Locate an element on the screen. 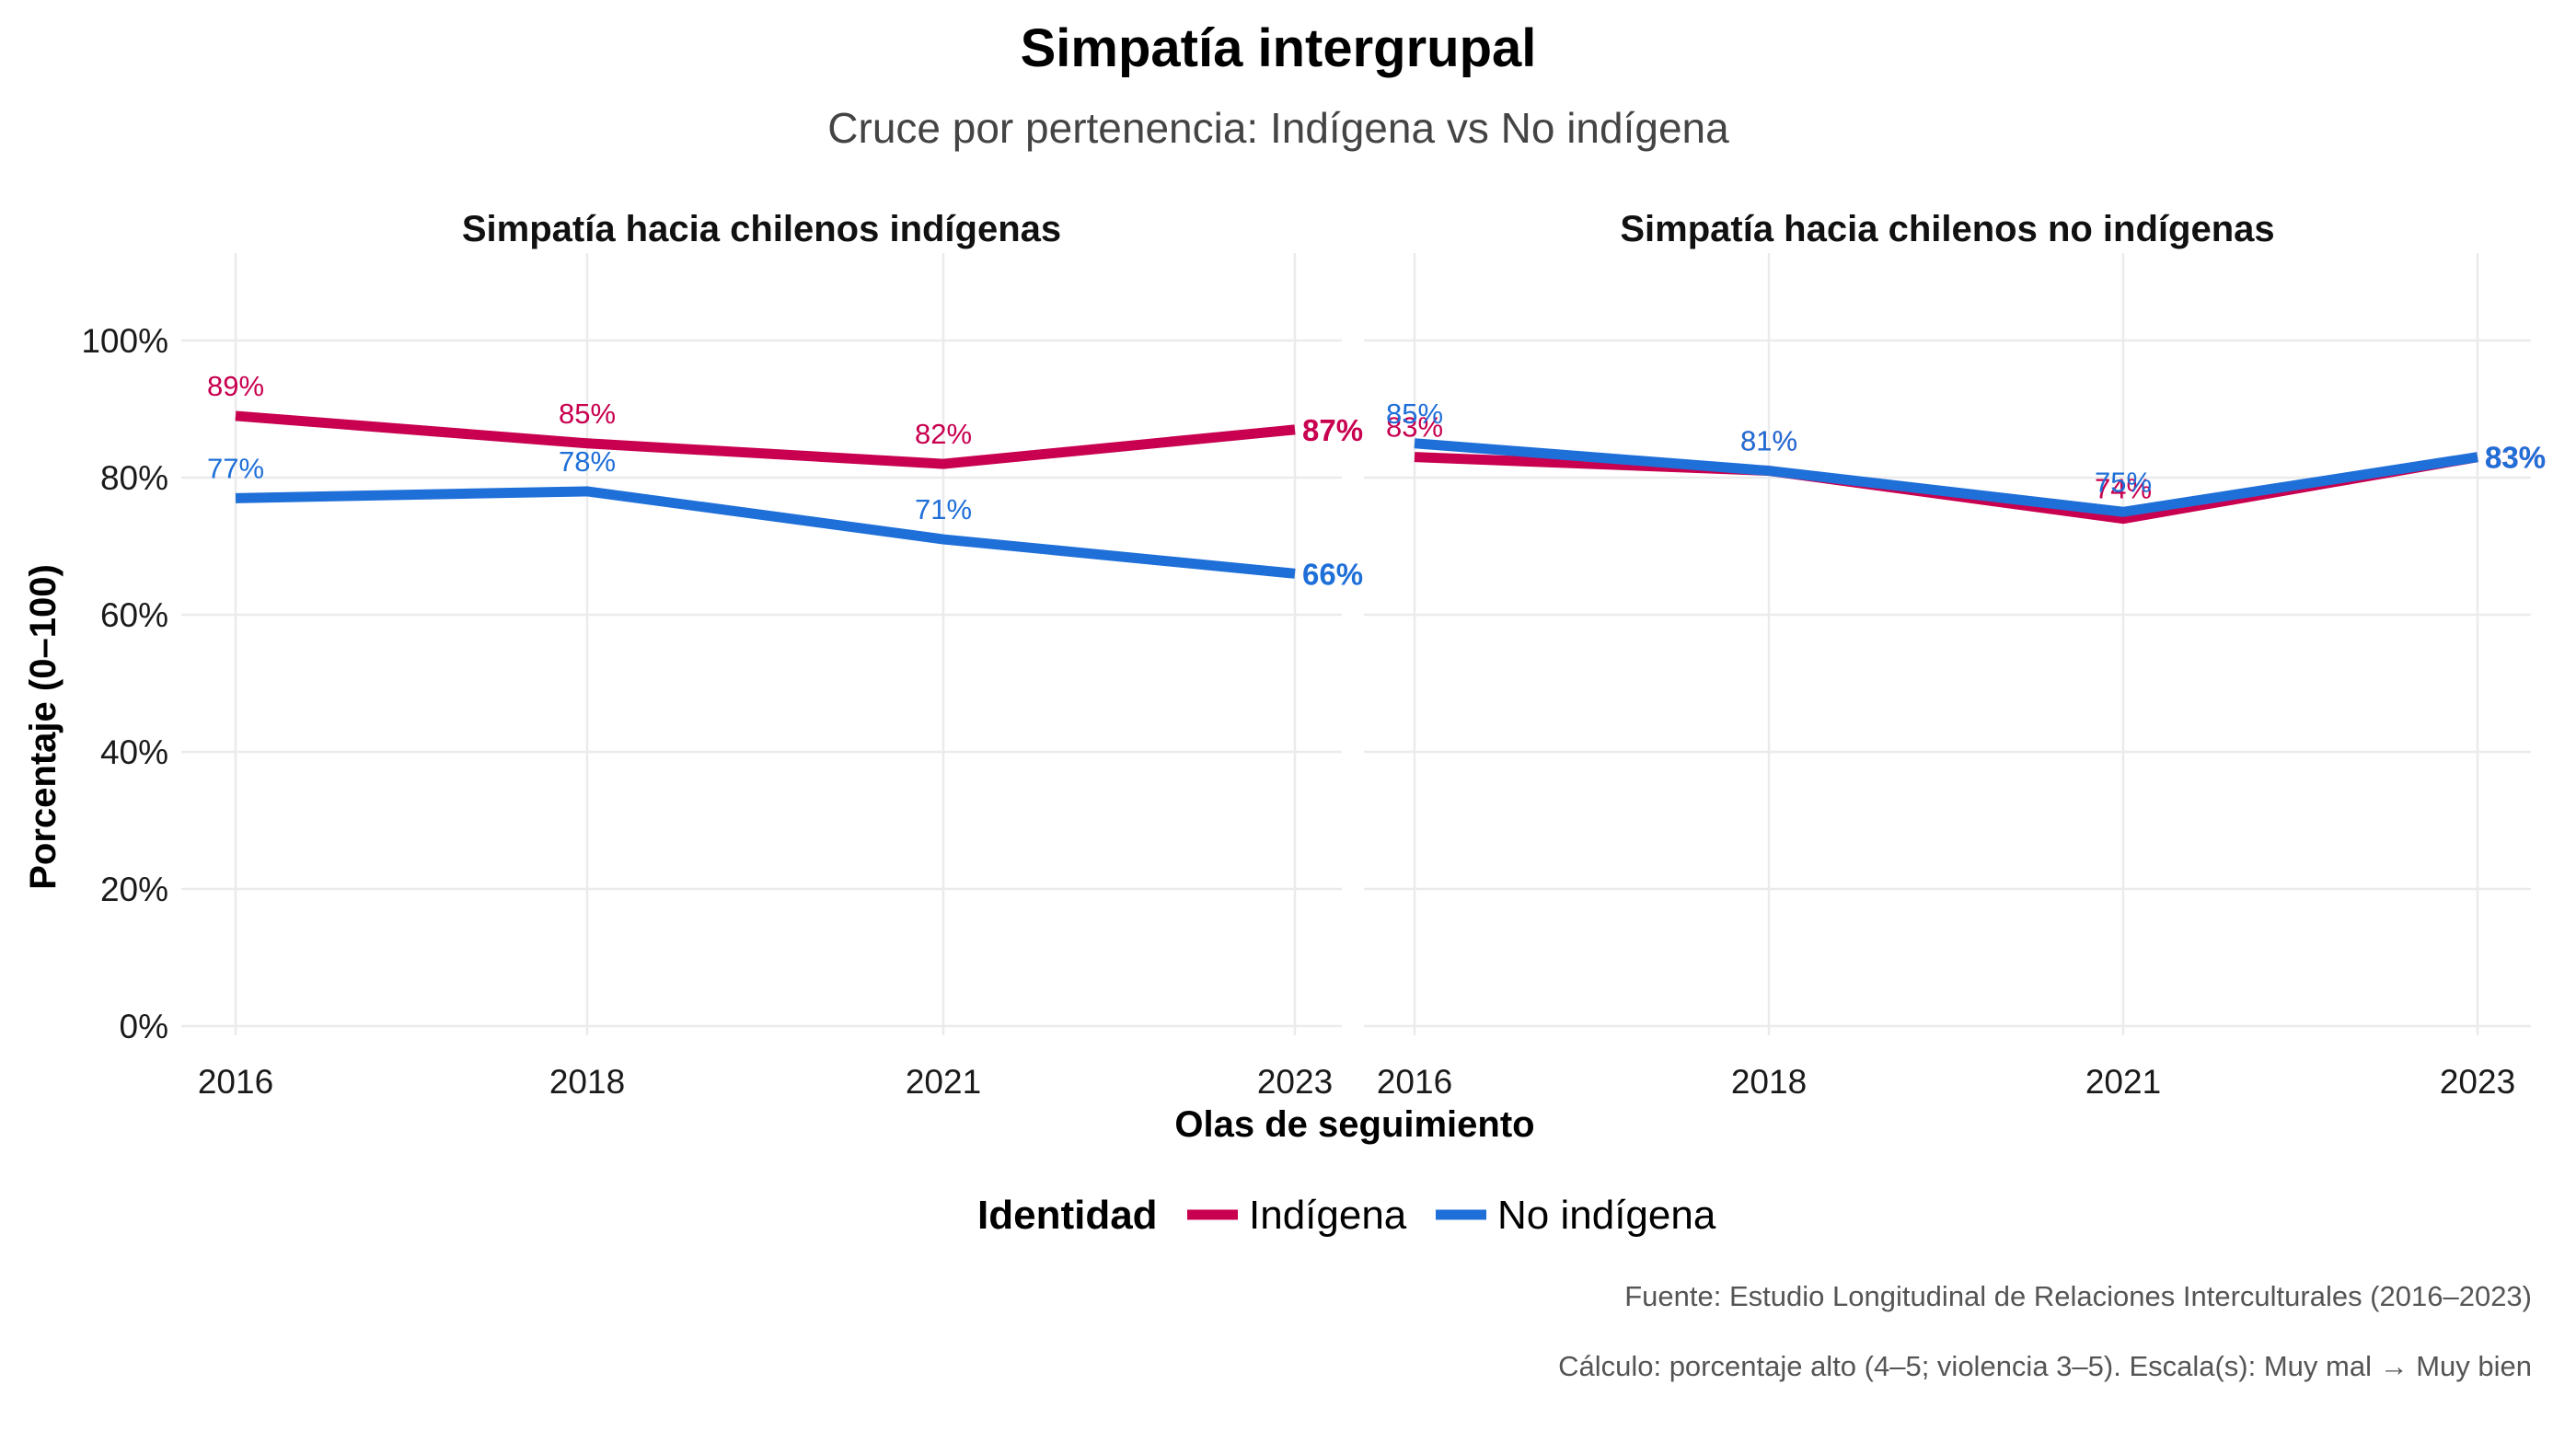 The height and width of the screenshot is (1454, 2576). data-label-no-indigena: 75% is located at coordinates (2123, 482).